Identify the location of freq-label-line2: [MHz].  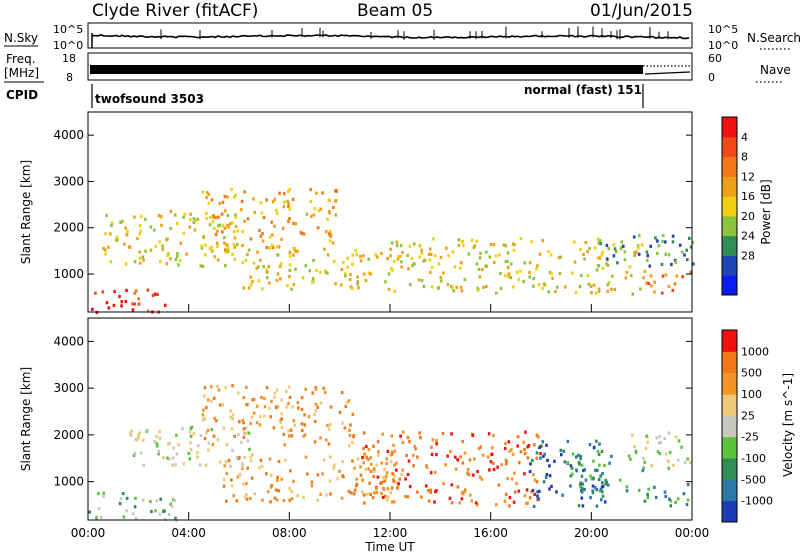
(21, 73).